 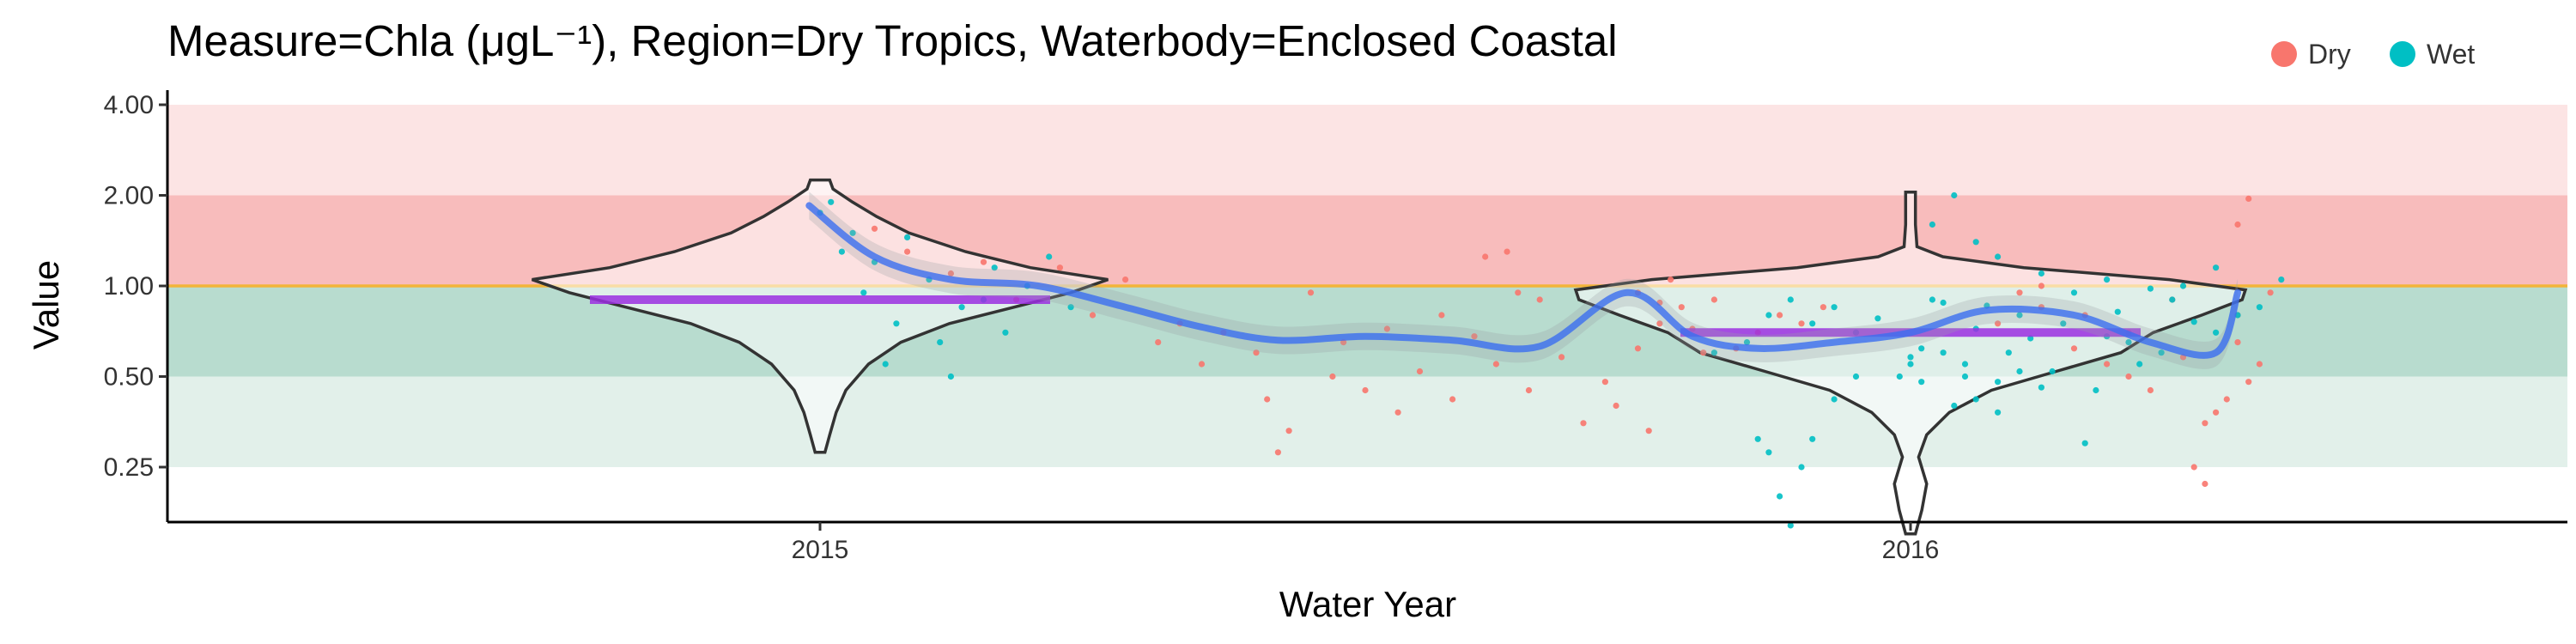 What do you see at coordinates (2373, 55) in the screenshot?
I see `legend: Dry Wet` at bounding box center [2373, 55].